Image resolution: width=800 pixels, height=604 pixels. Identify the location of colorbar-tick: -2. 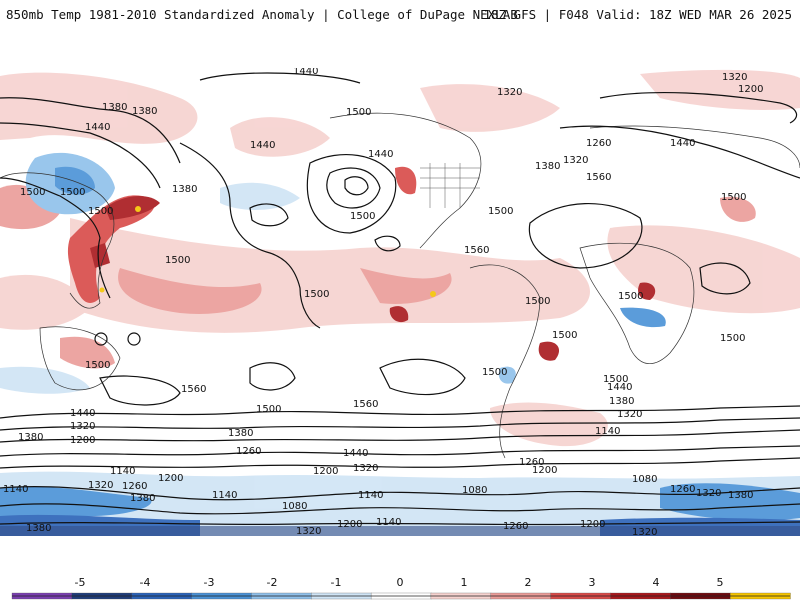
(272, 582).